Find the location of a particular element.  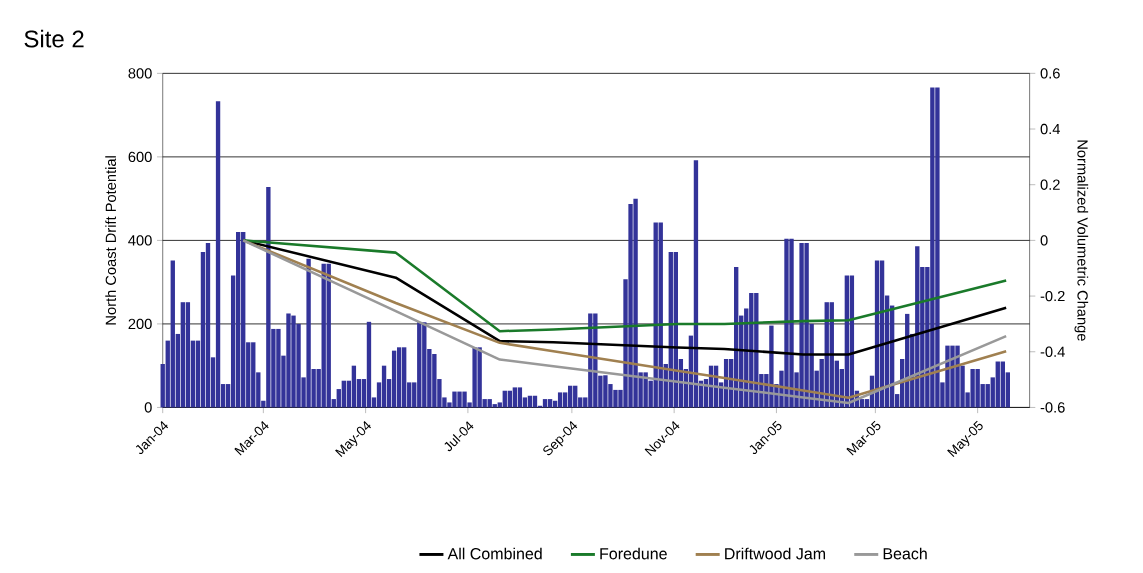

y2-tick-label: 0.4 is located at coordinates (1050, 128).